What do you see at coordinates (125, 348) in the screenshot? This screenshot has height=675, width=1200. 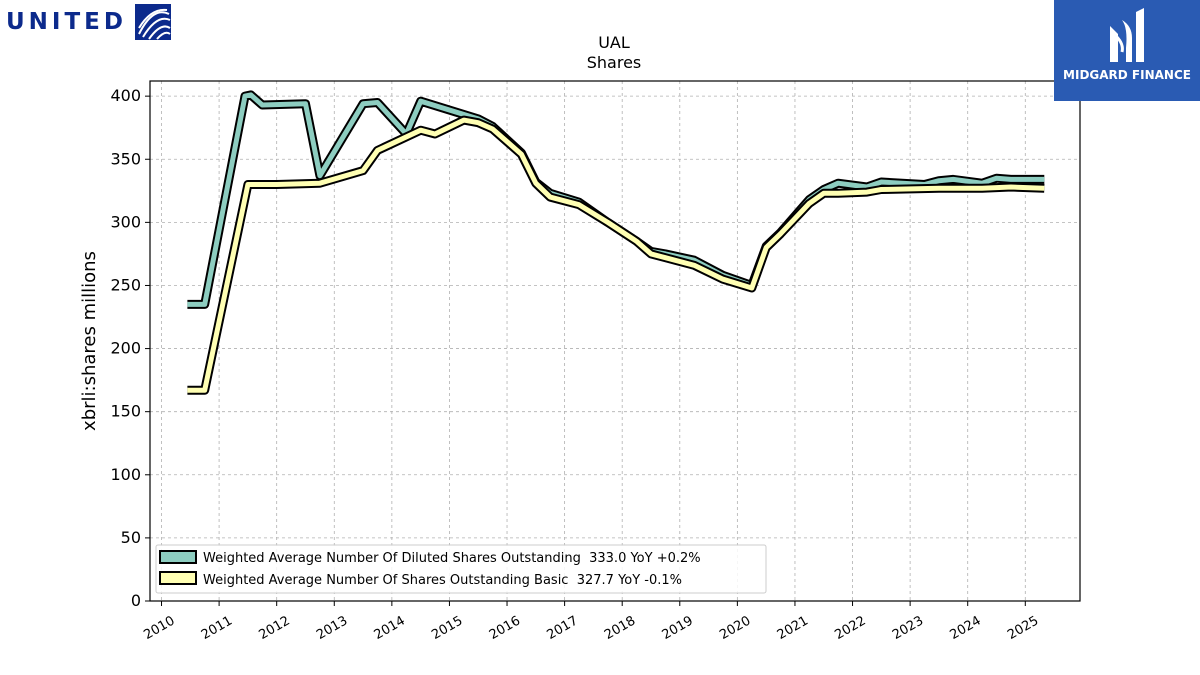 I see `y-tick-label: 200` at bounding box center [125, 348].